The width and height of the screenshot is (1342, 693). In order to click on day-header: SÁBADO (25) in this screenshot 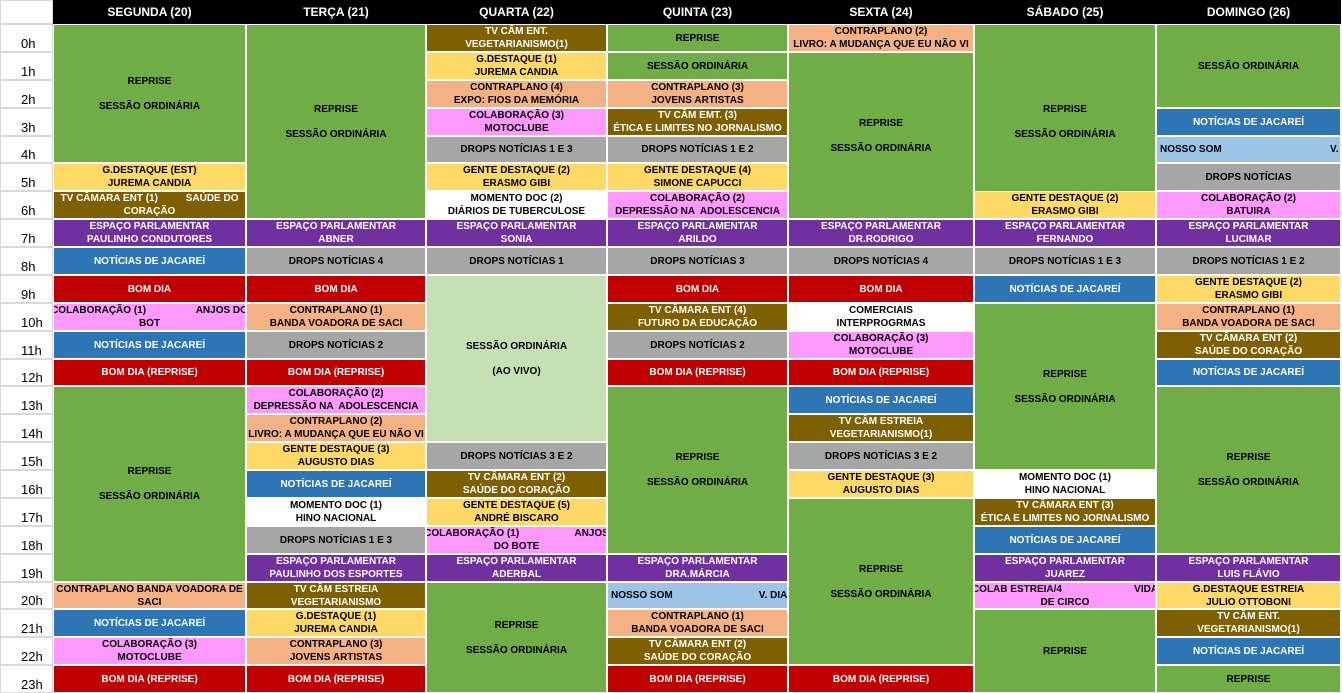, I will do `click(1065, 12)`.